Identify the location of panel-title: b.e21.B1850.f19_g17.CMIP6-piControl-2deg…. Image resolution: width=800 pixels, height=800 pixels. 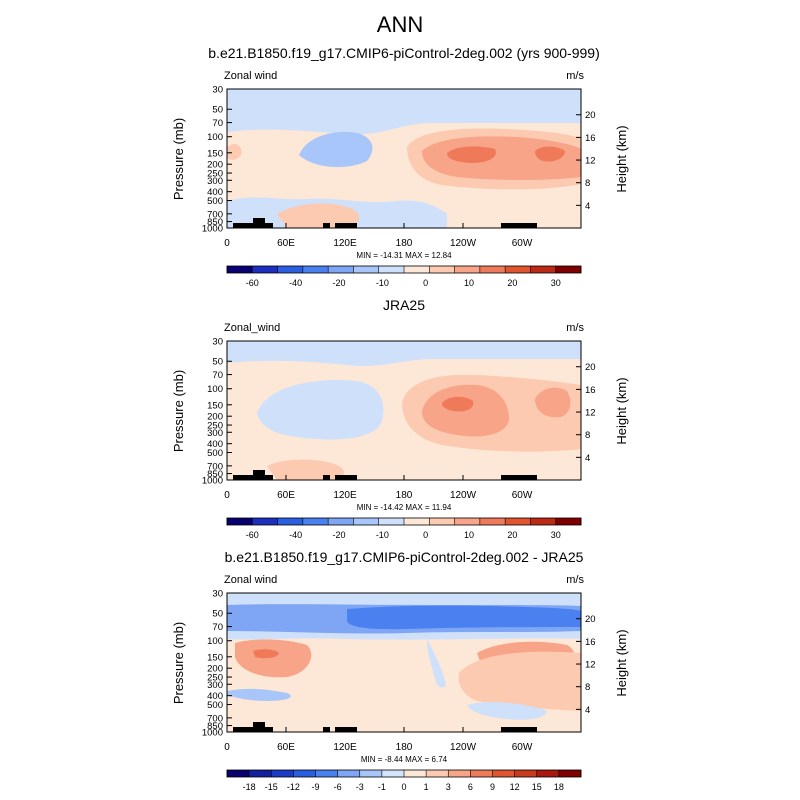
(404, 557).